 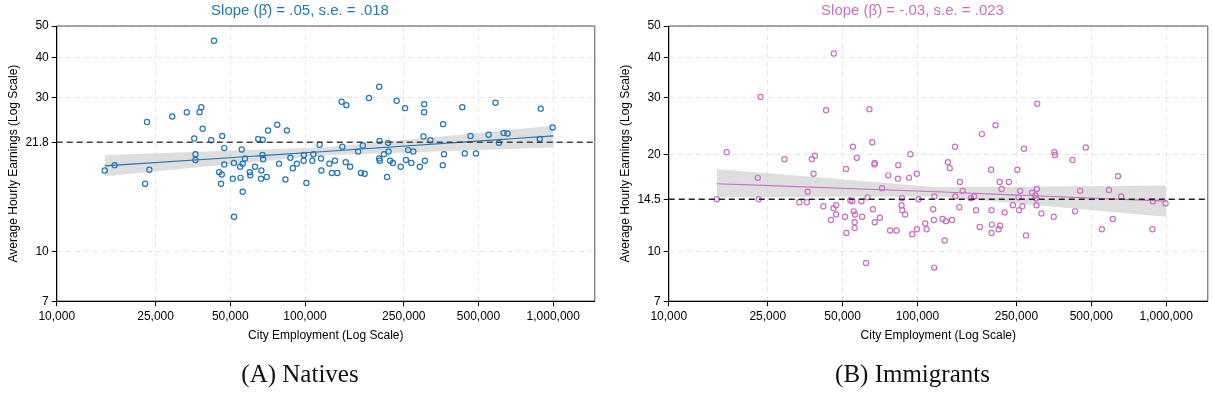 What do you see at coordinates (912, 374) in the screenshot?
I see `text: (B) Immigrants` at bounding box center [912, 374].